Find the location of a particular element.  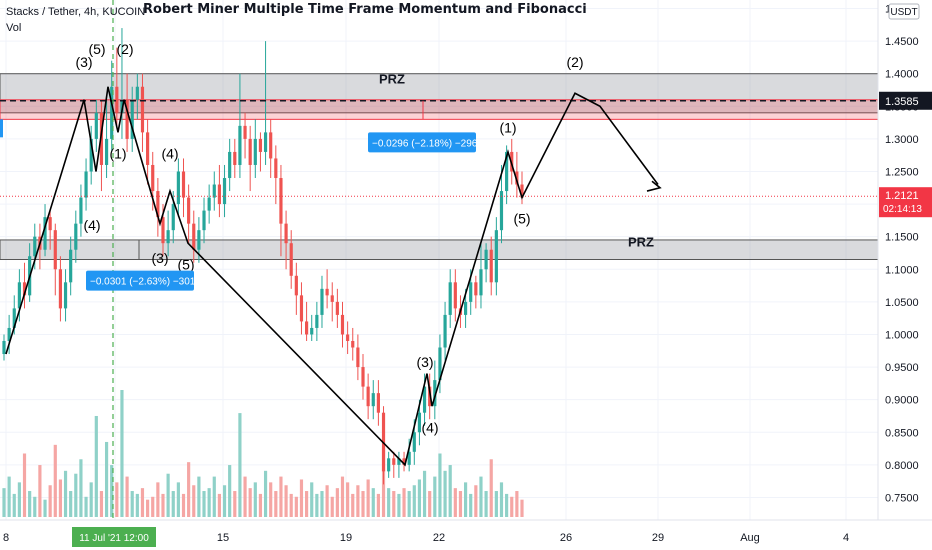

volume-indicator-label: Vol is located at coordinates (14, 28).